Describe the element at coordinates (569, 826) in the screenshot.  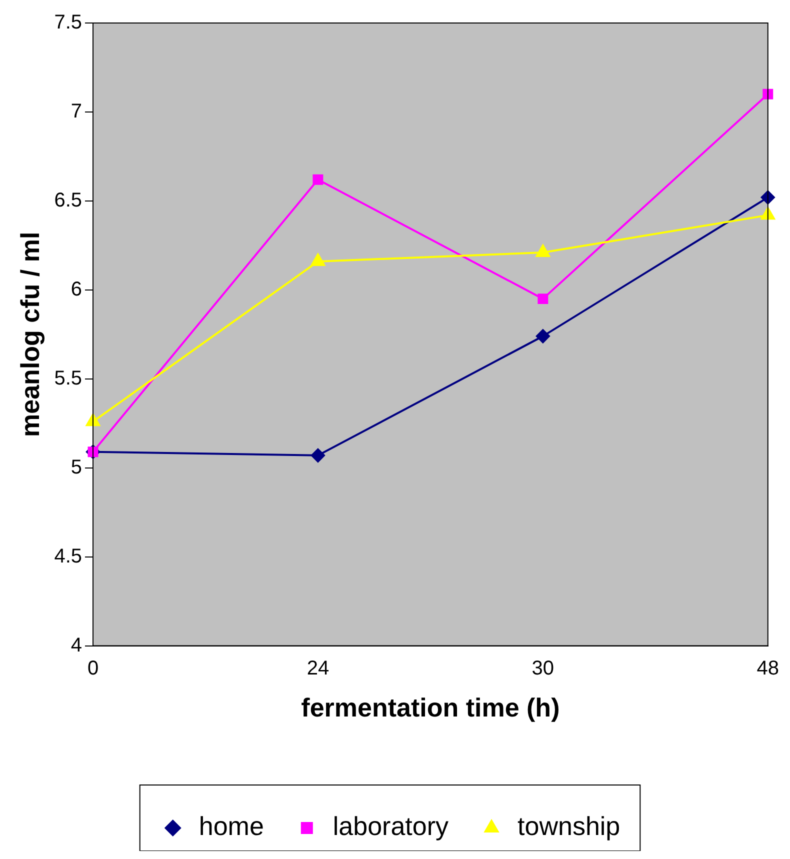
I see `legend-label: township` at that location.